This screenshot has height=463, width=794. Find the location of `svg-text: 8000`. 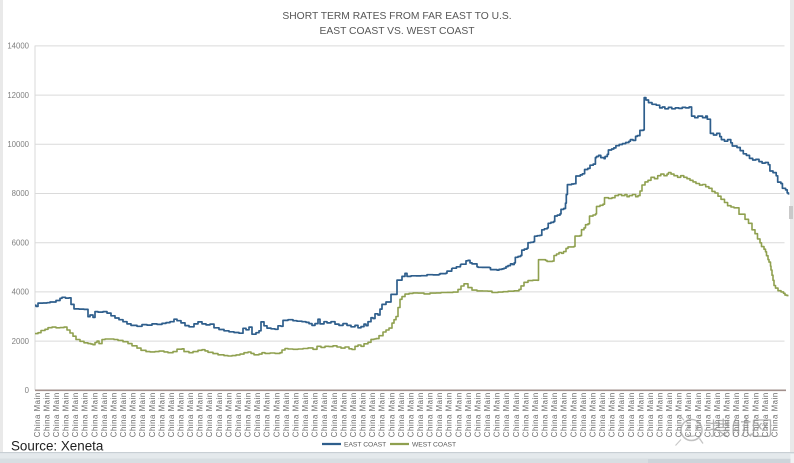

svg-text: 8000 is located at coordinates (21, 193).